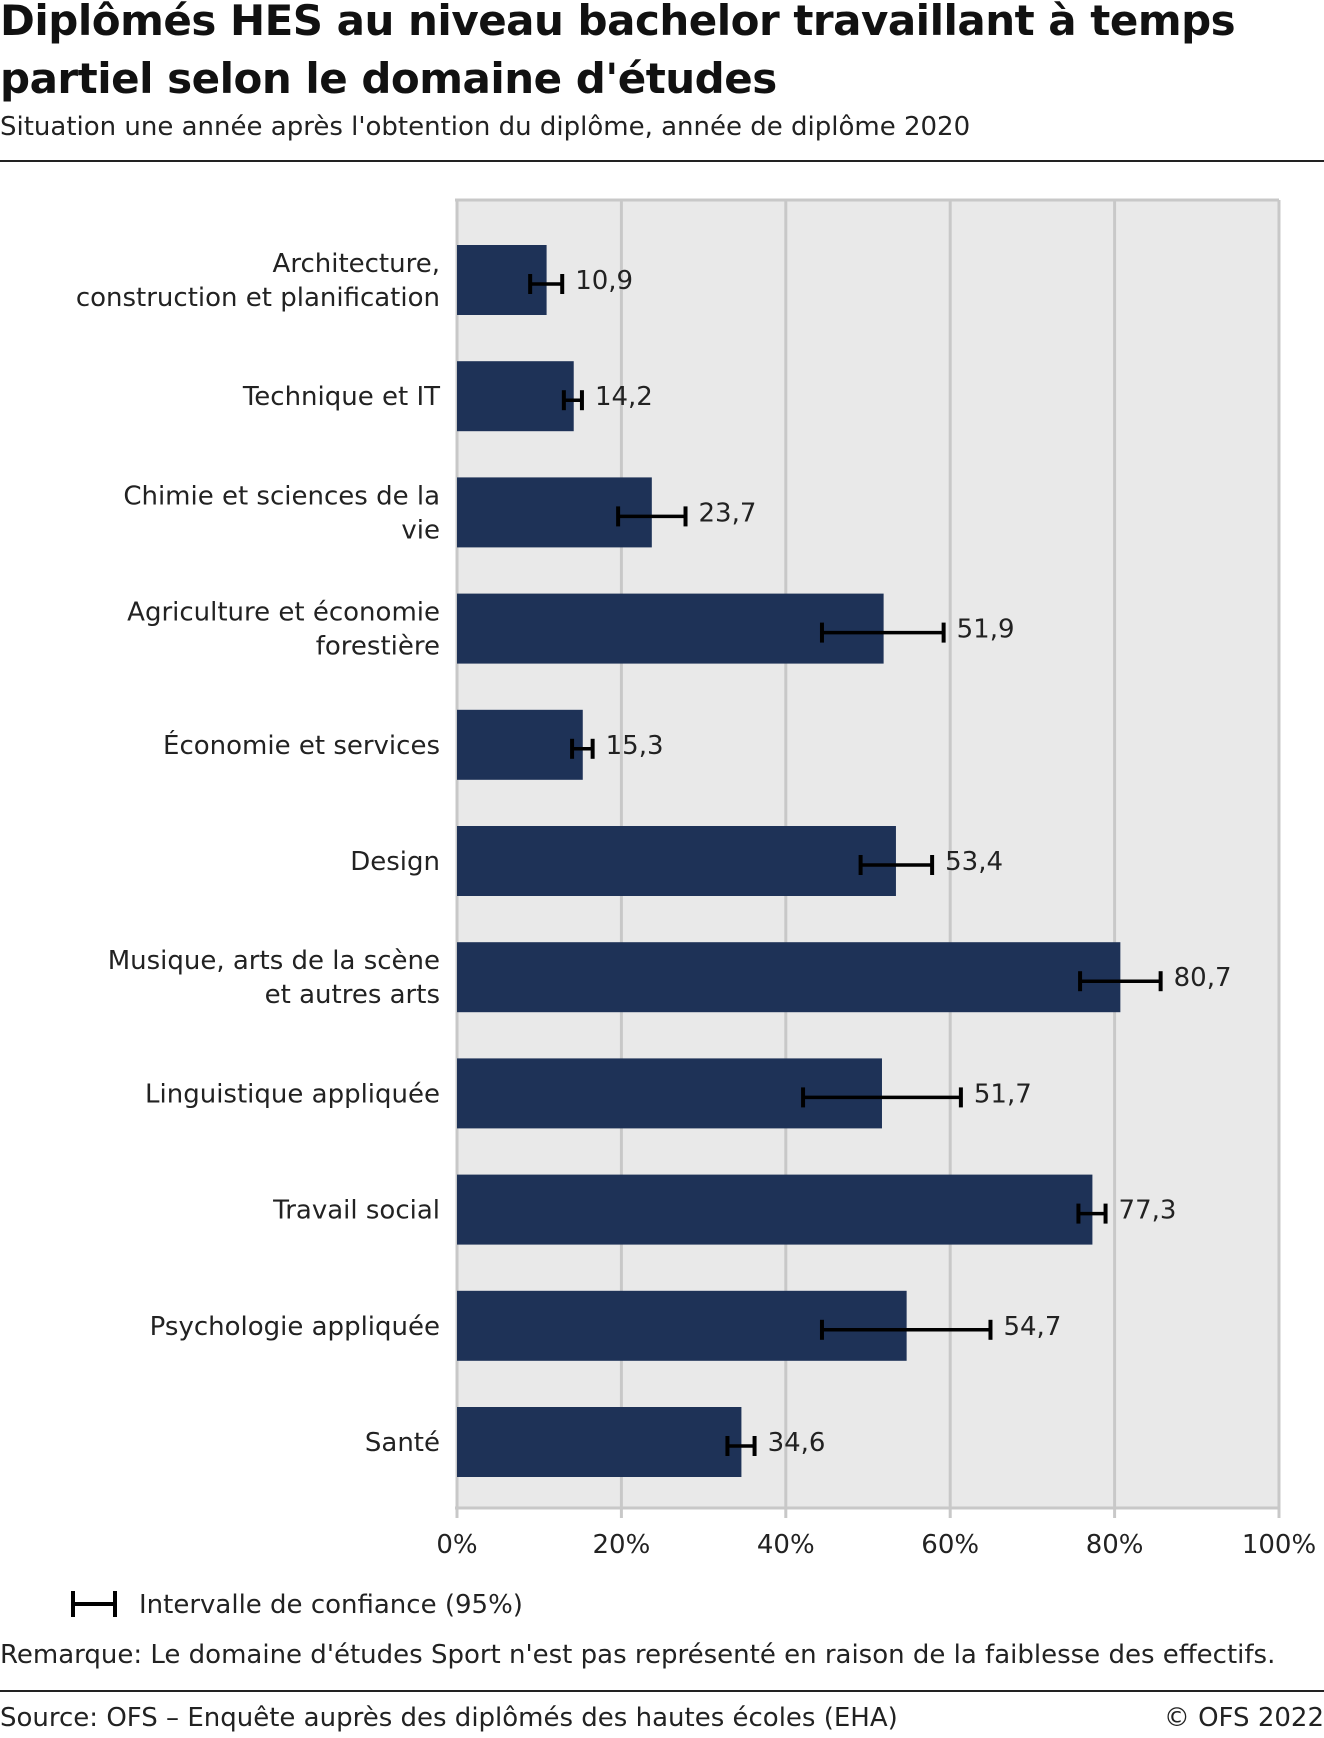 Image resolution: width=1324 pixels, height=1738 pixels. I want to click on data-label: 10,9, so click(604, 281).